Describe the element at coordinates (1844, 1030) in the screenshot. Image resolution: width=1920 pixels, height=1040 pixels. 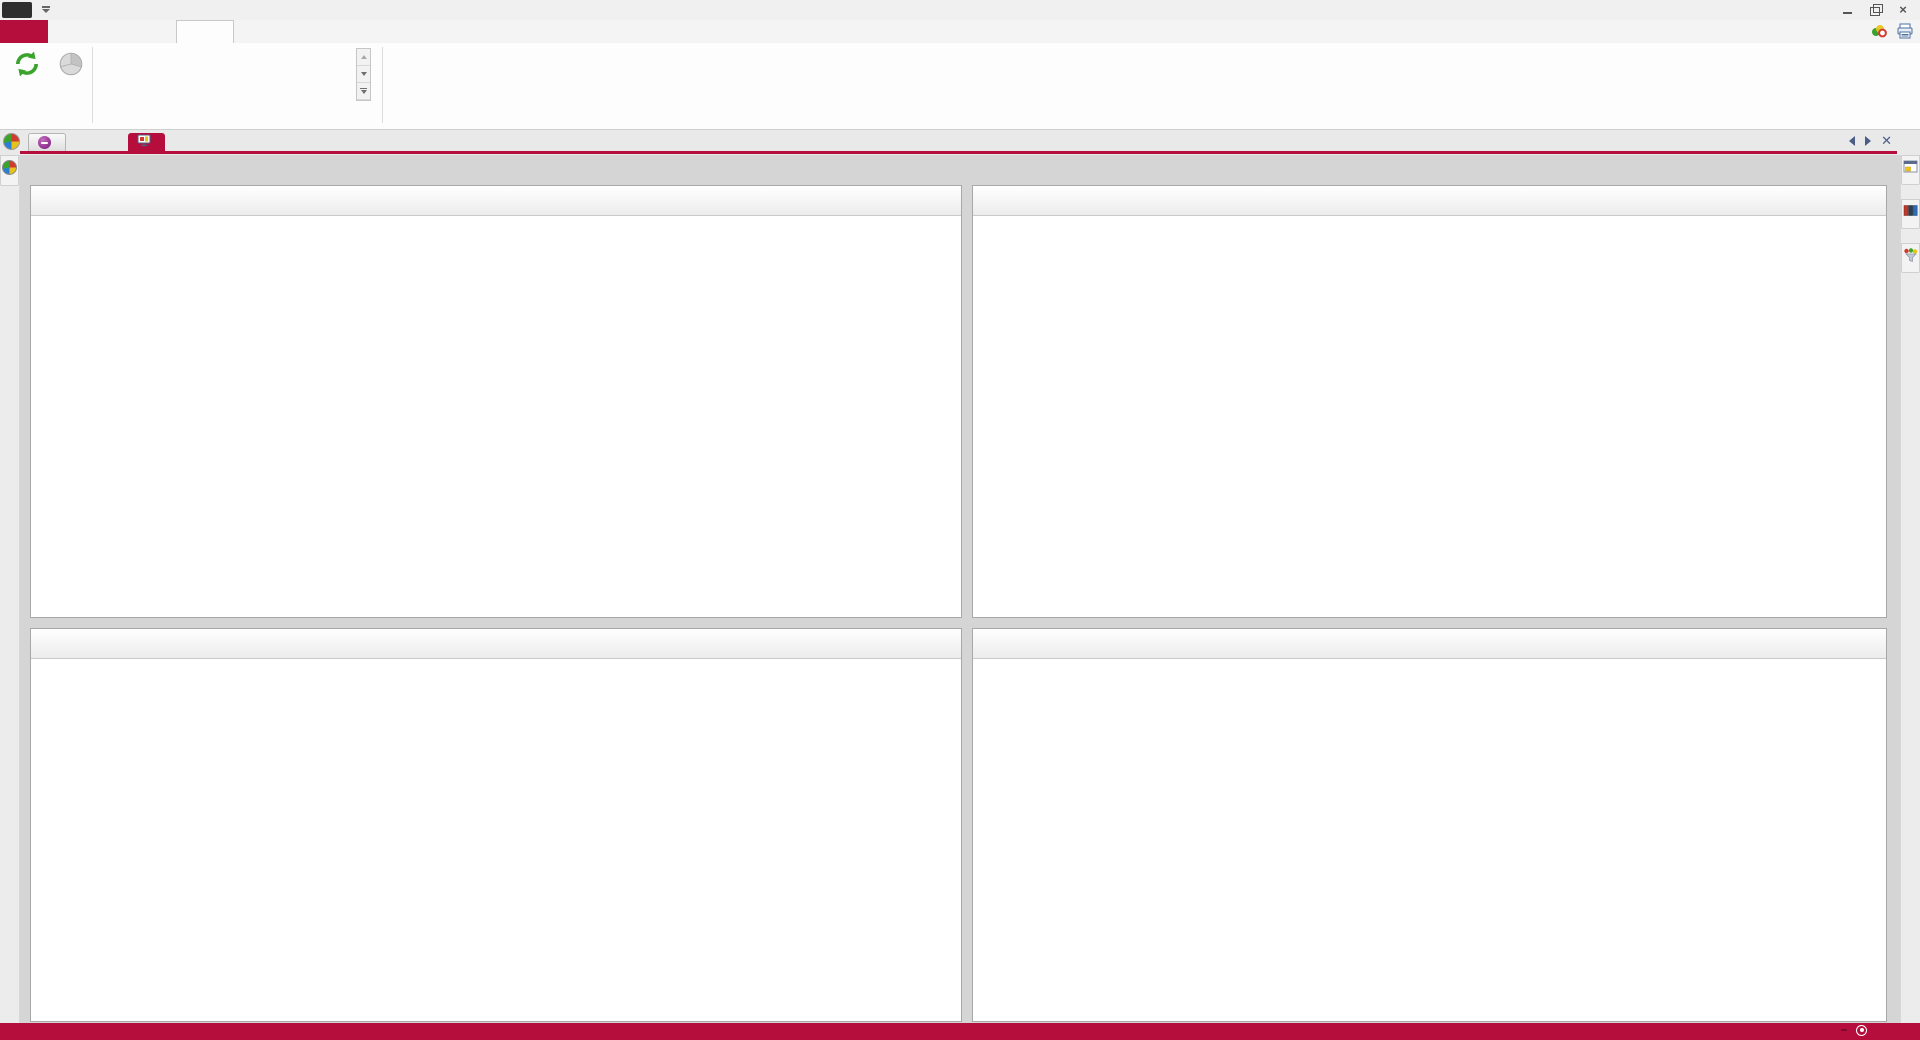
I see `language-badge` at that location.